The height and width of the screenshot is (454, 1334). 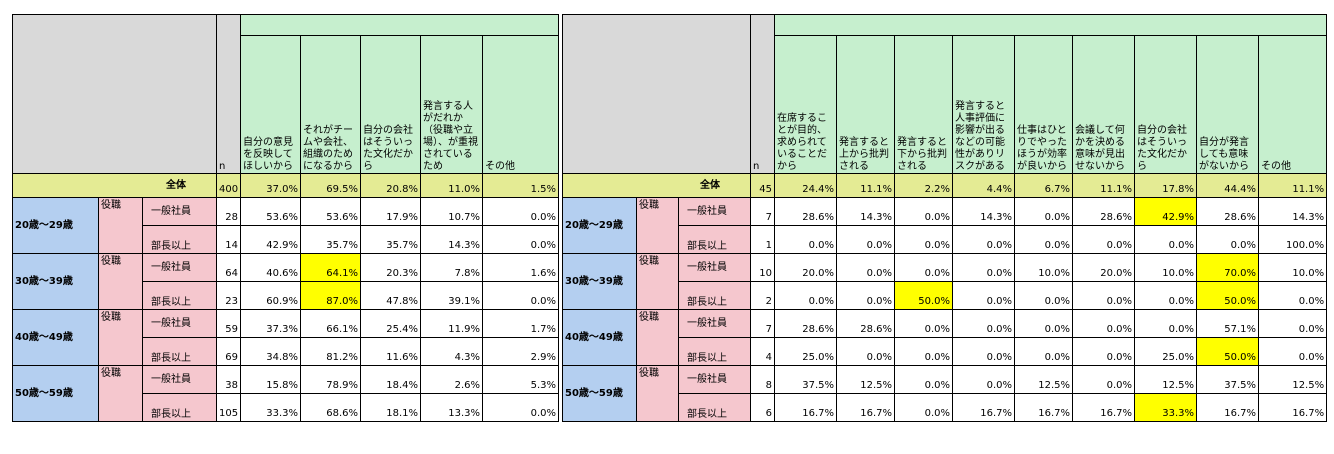 What do you see at coordinates (271, 379) in the screenshot?
I see `value-cell: 15.8%` at bounding box center [271, 379].